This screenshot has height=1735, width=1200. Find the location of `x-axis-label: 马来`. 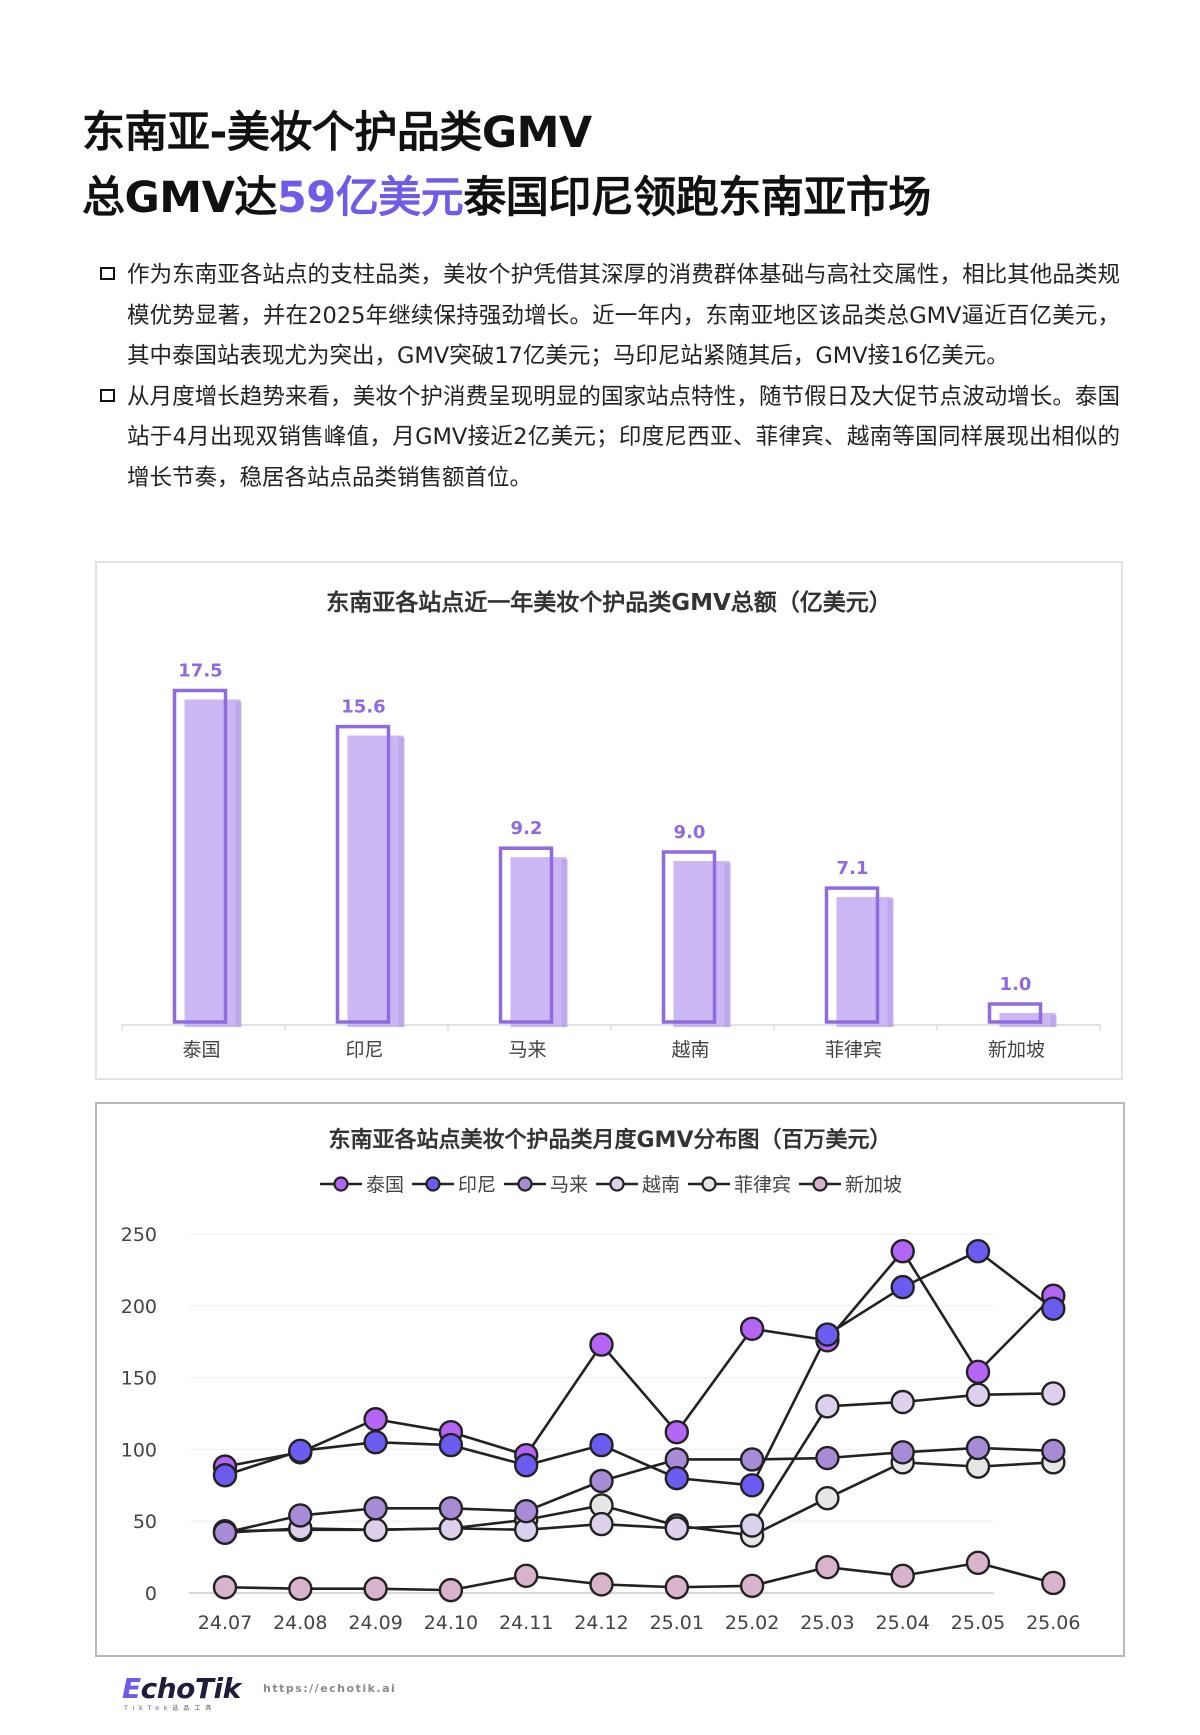

x-axis-label: 马来 is located at coordinates (527, 1050).